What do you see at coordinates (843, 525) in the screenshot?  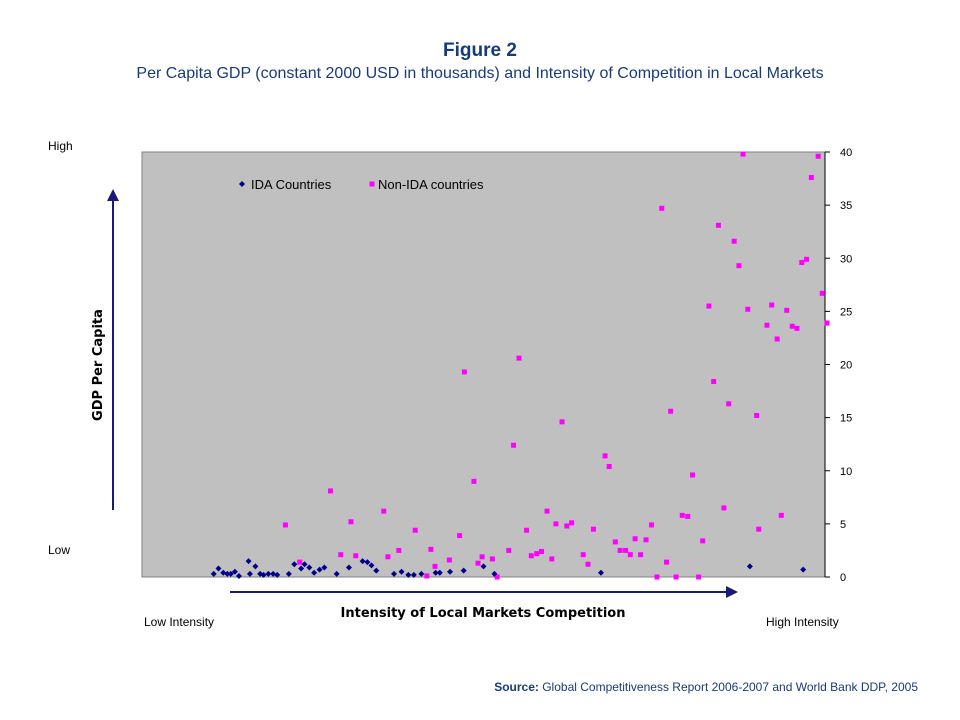 I see `y-tick-label: 5` at bounding box center [843, 525].